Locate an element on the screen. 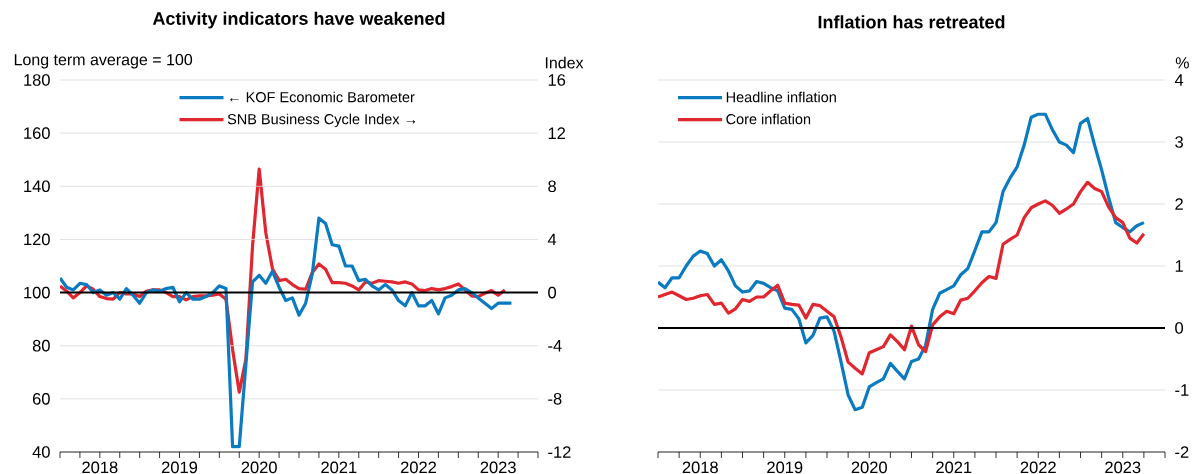  y-tick-label: 180 is located at coordinates (37, 80).